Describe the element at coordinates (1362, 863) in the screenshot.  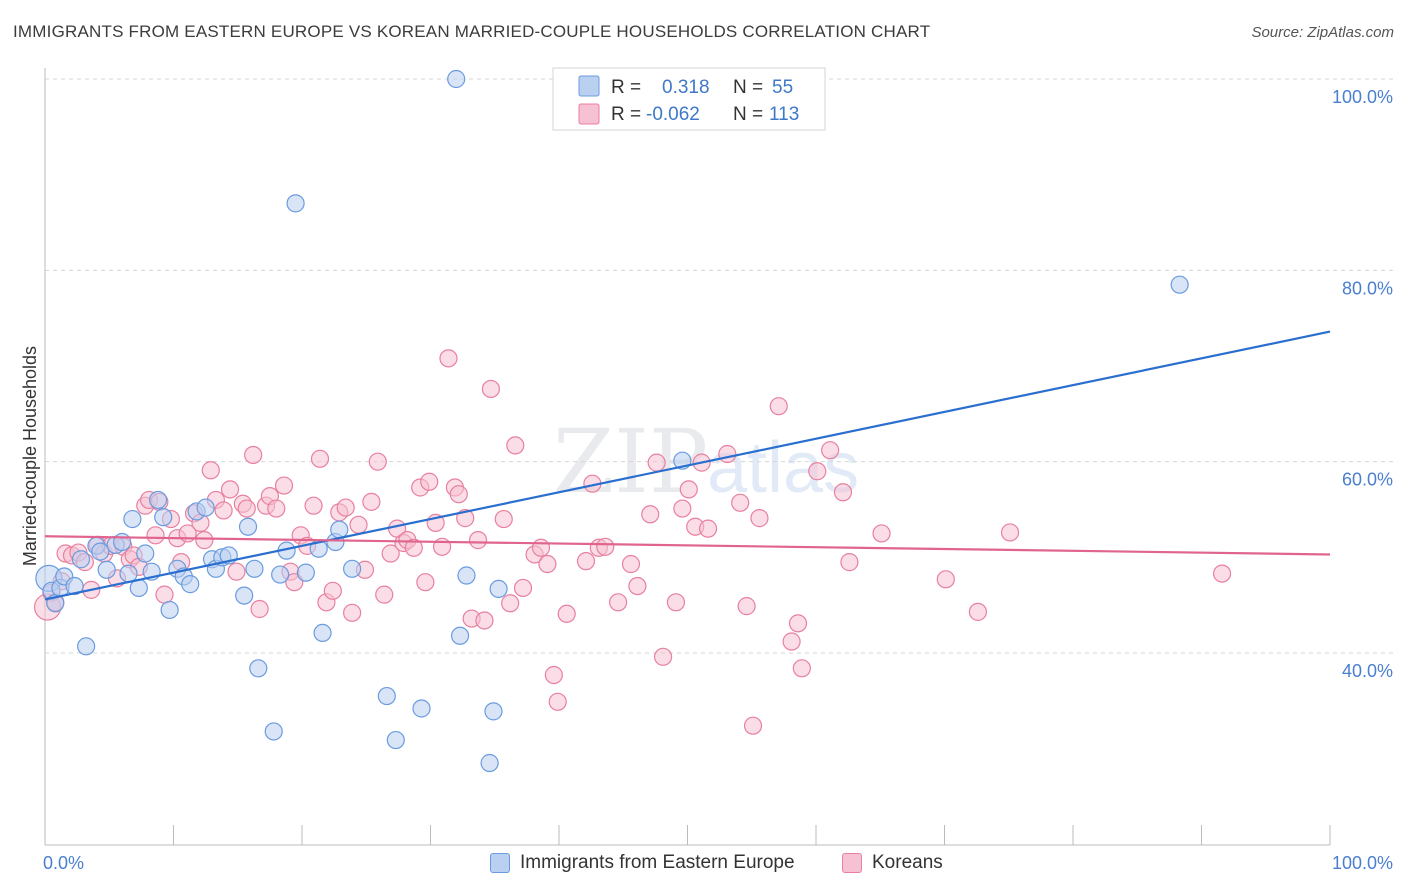
I see `x-tick-label-max: 100.0%` at that location.